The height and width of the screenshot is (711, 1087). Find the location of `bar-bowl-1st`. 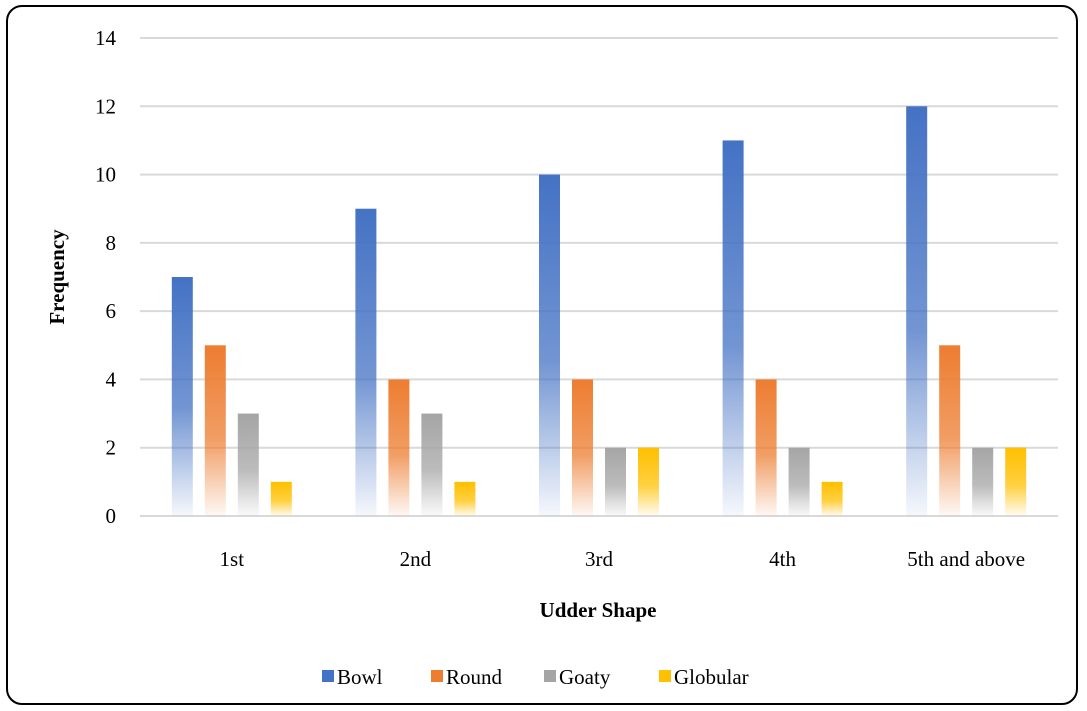

bar-bowl-1st is located at coordinates (182, 396).